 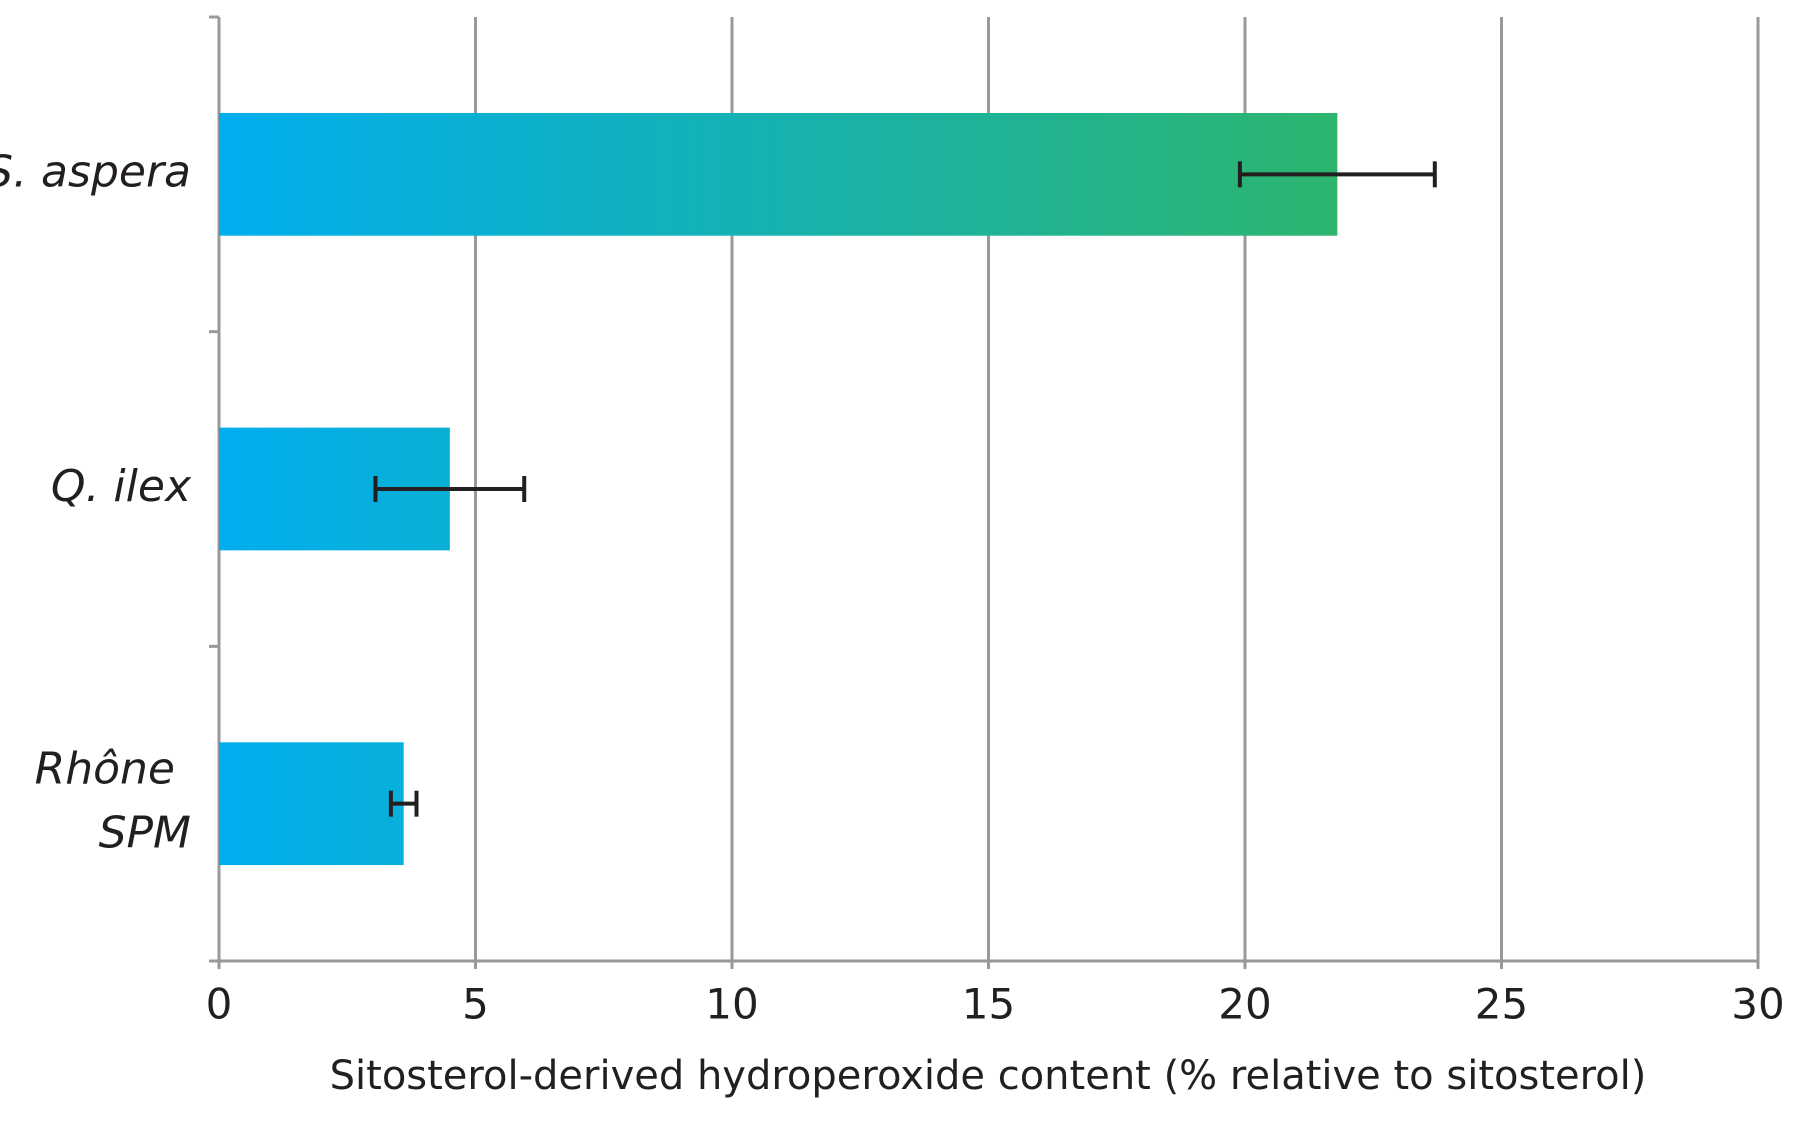 What do you see at coordinates (1501, 1004) in the screenshot?
I see `x-tick-label: 25` at bounding box center [1501, 1004].